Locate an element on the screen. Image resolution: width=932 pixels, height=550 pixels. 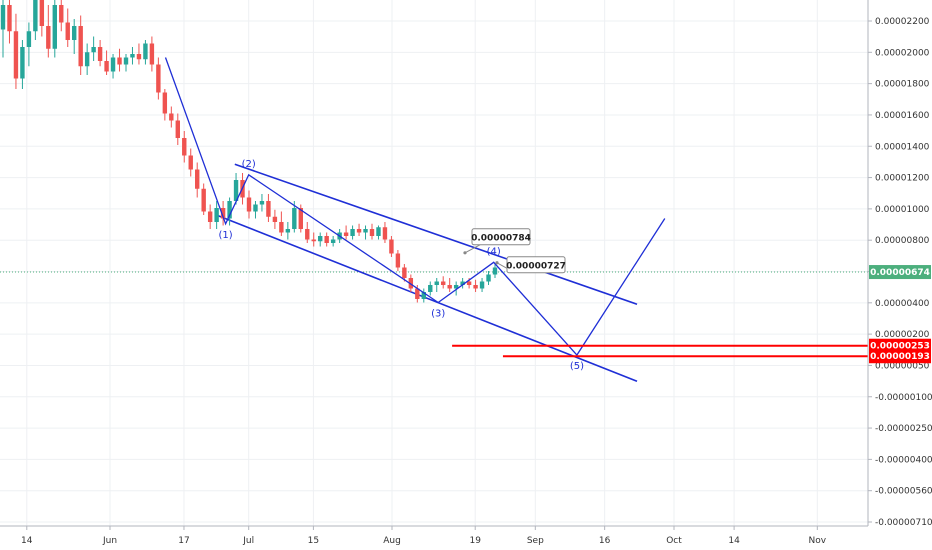
price-callout: 0.00000784 is located at coordinates (497, 241).